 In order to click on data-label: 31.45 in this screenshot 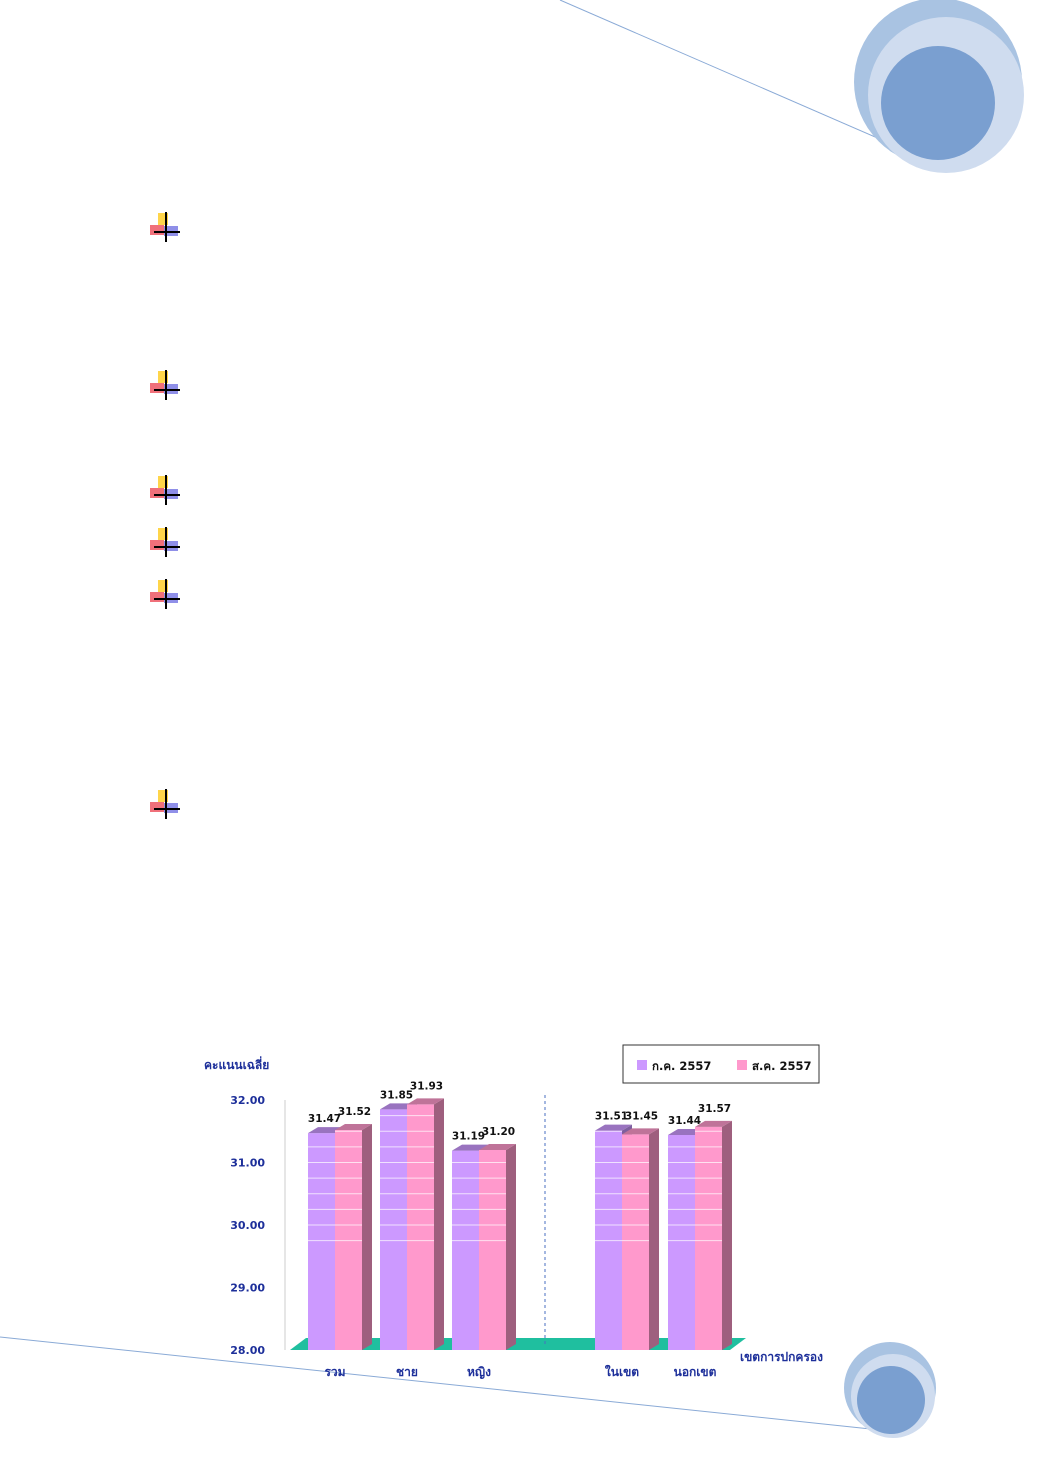, I will do `click(641, 1116)`.